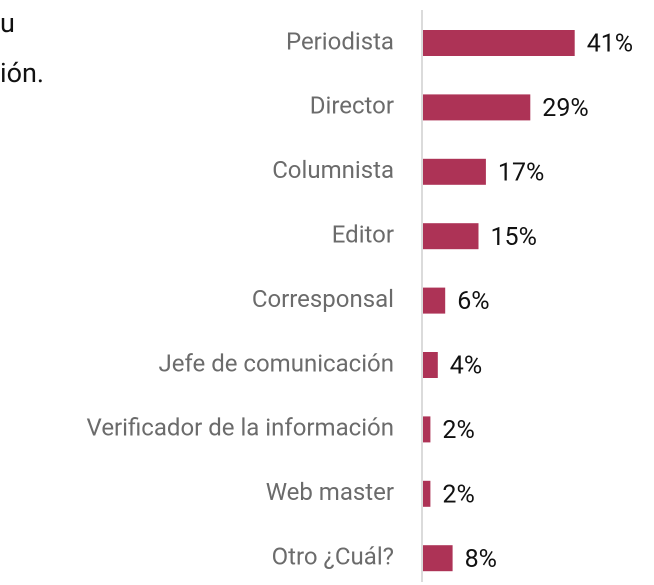  What do you see at coordinates (240, 428) in the screenshot?
I see `category-label: Verificador de la información` at bounding box center [240, 428].